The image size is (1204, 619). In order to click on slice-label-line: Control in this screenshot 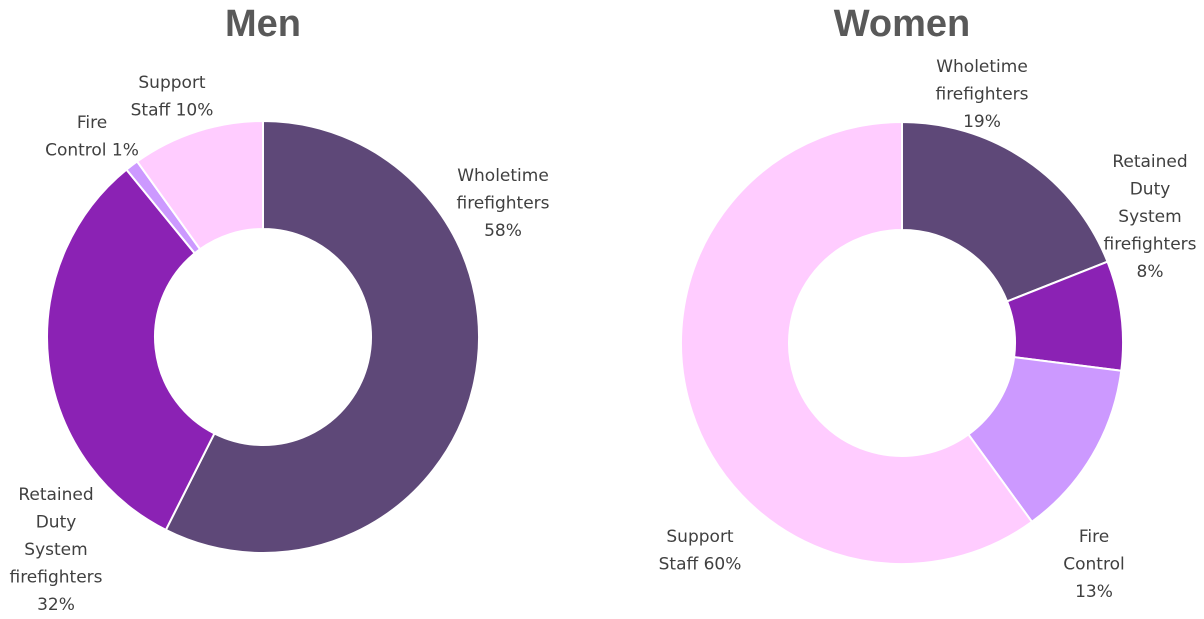, I will do `click(1093, 565)`.